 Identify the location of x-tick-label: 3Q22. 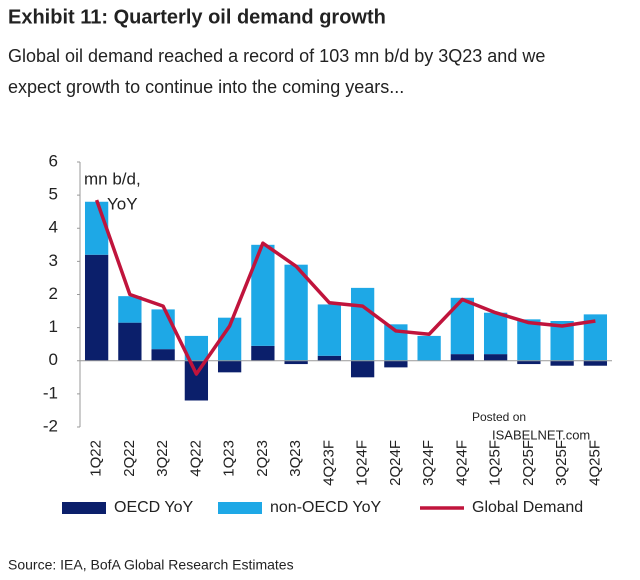
(162, 458).